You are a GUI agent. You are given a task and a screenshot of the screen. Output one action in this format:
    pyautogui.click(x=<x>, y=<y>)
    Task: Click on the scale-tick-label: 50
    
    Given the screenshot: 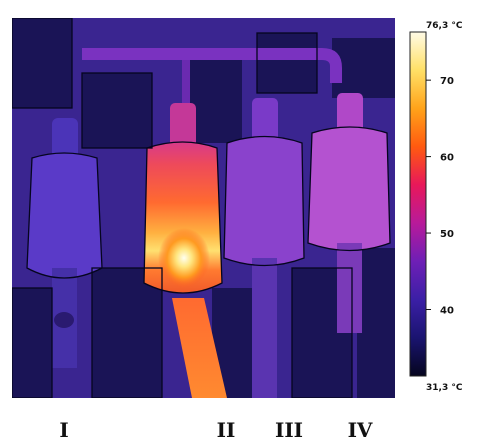 What is the action you would take?
    pyautogui.click(x=447, y=234)
    